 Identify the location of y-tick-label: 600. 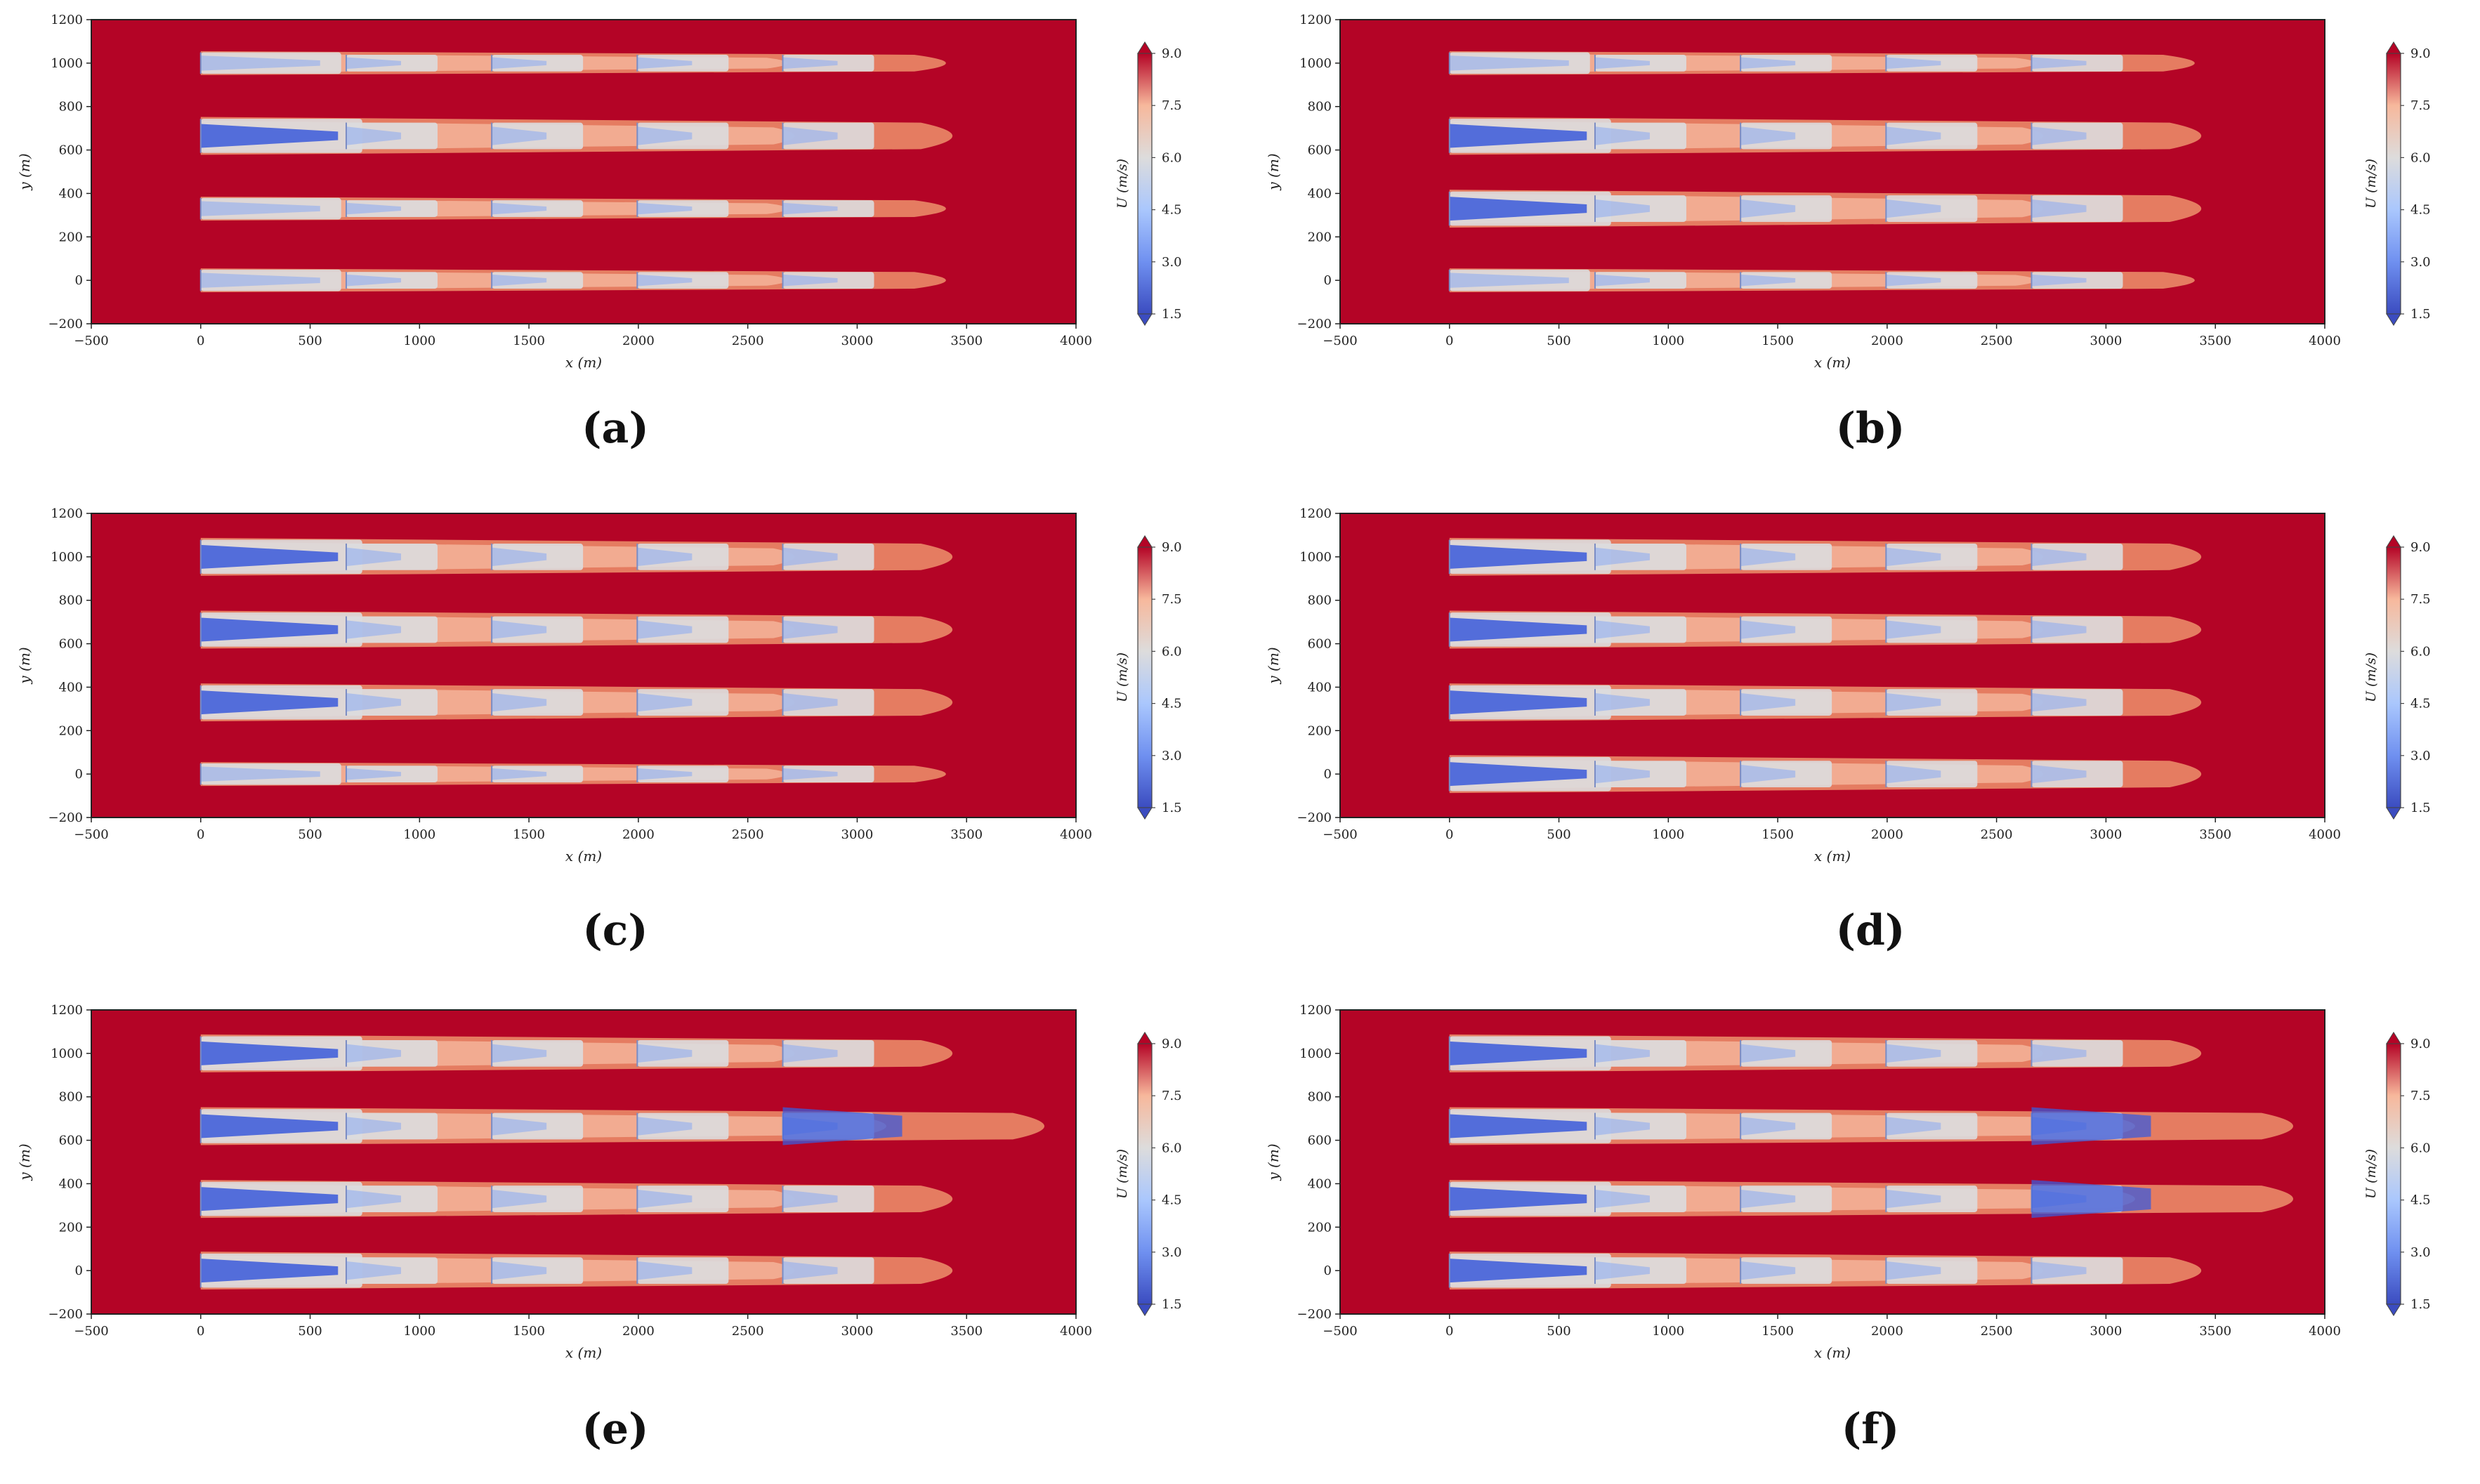
(71, 150).